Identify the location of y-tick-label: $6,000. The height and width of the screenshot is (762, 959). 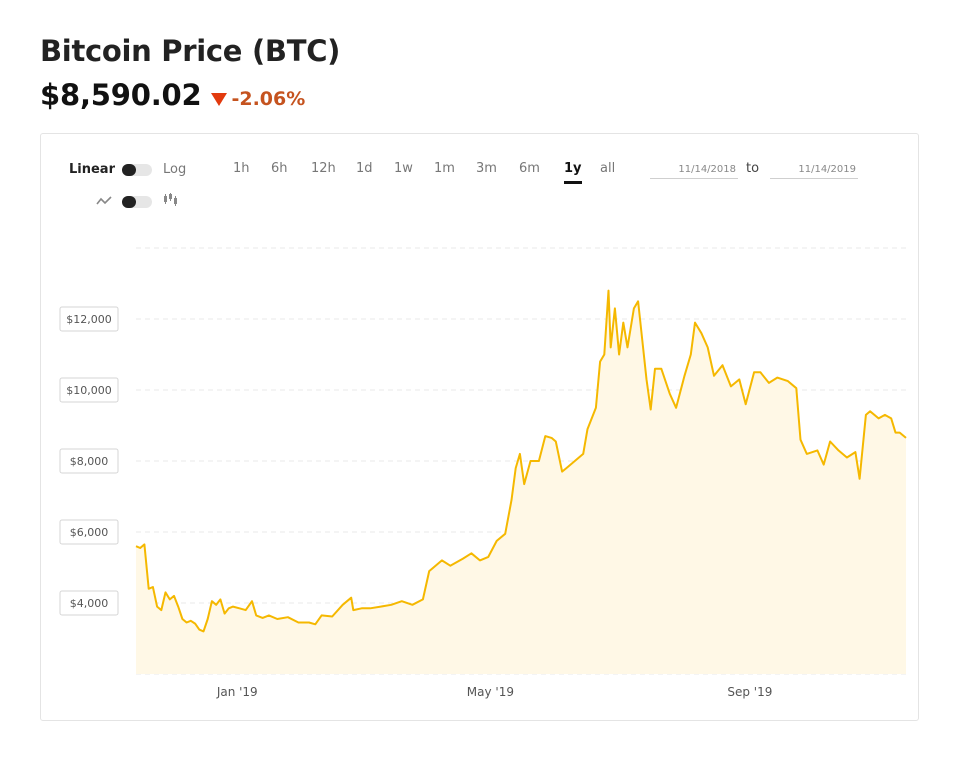
(89, 532).